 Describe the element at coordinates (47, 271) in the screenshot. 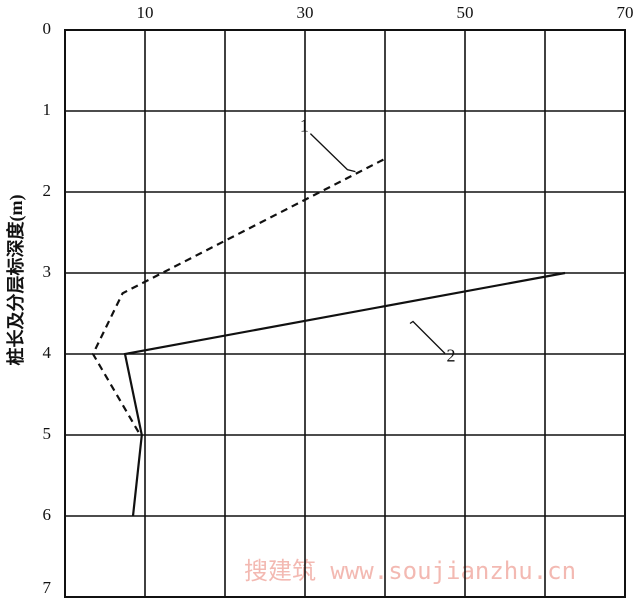

I see `y-tick-label: 3` at that location.